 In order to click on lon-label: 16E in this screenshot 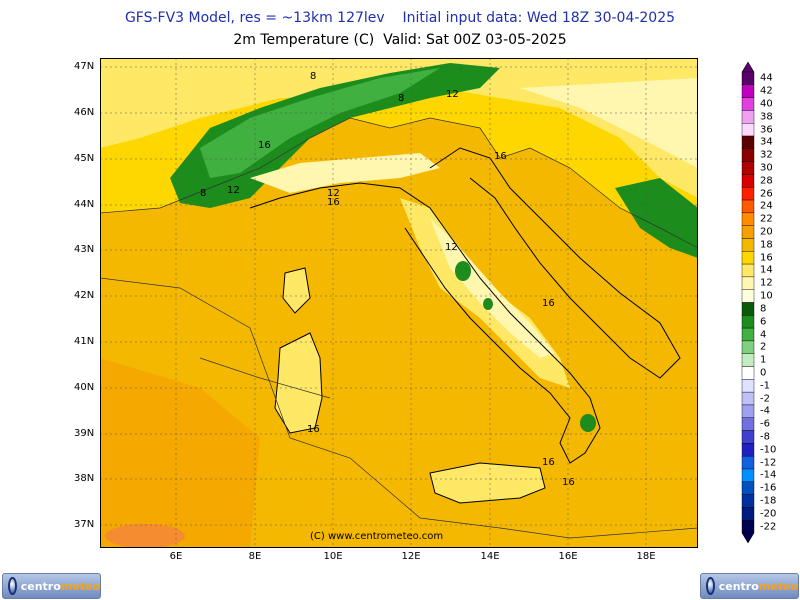, I will do `click(568, 556)`.